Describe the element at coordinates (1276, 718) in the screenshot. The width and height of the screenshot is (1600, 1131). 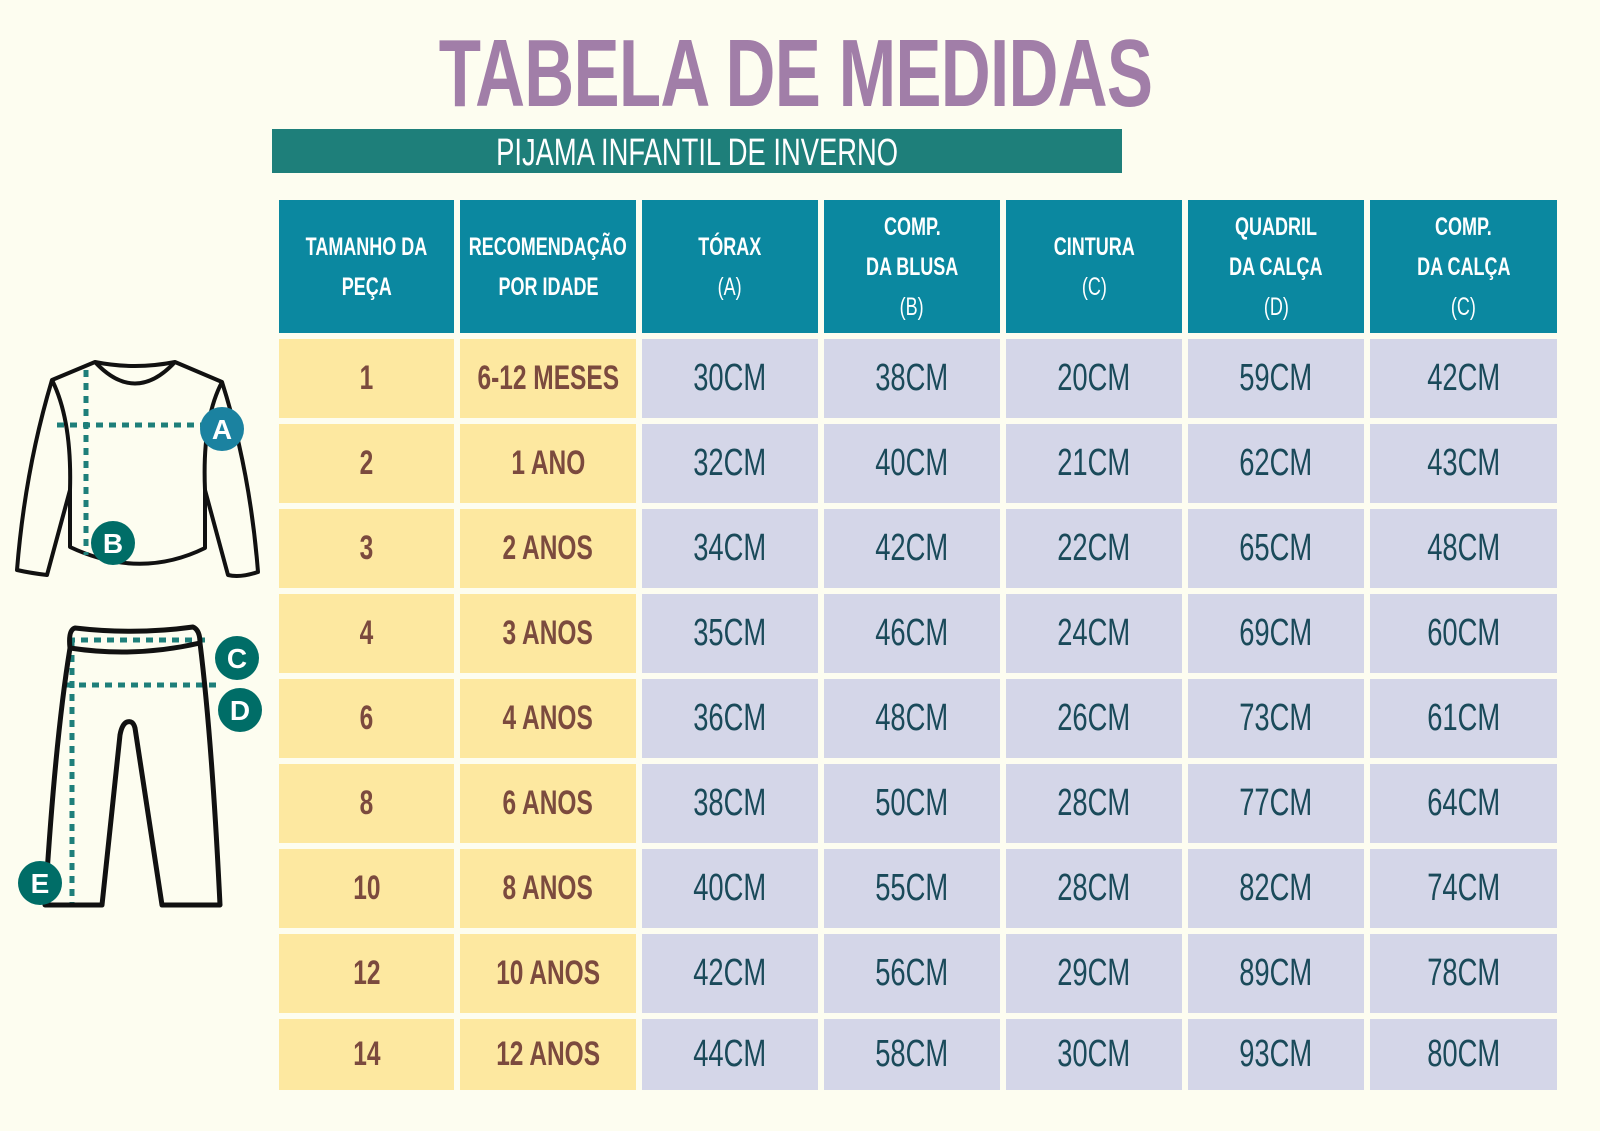
I see `cell-text: 73CM` at that location.